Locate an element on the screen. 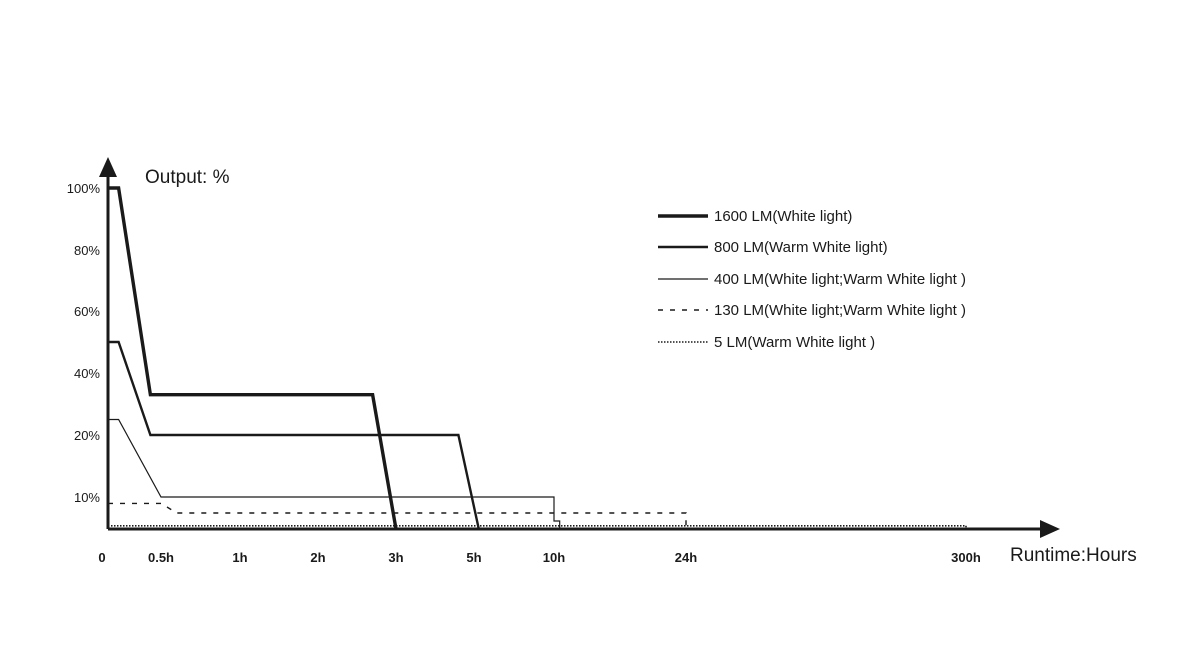  legend-label: 130 LM(White light;Warm White light ) is located at coordinates (840, 310).